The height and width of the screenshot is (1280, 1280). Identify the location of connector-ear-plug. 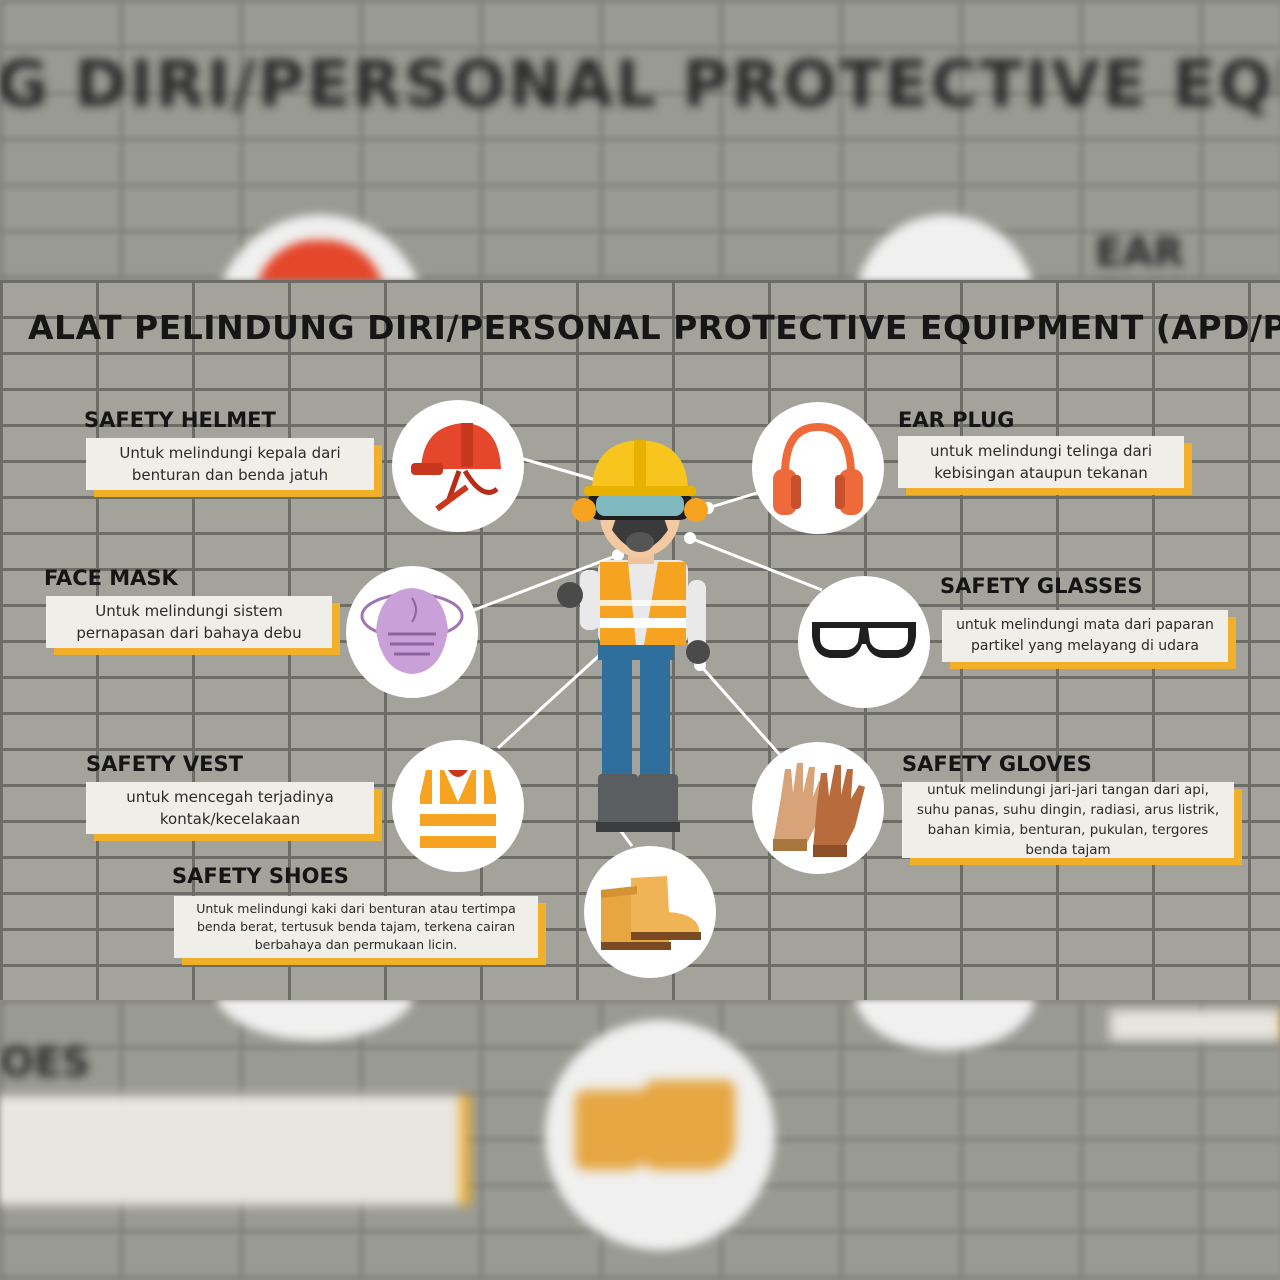
(734, 500).